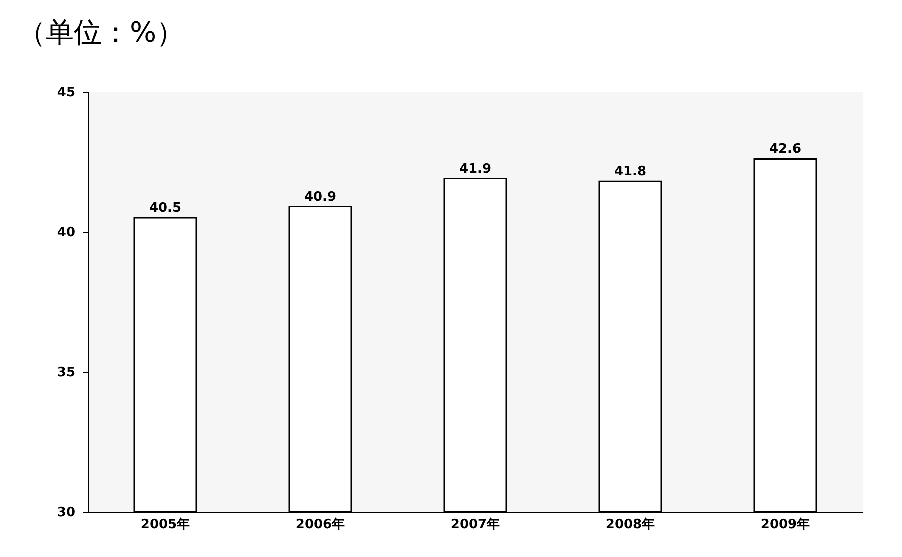 The image size is (902, 557). What do you see at coordinates (165, 208) in the screenshot?
I see `data-label: 40.5` at bounding box center [165, 208].